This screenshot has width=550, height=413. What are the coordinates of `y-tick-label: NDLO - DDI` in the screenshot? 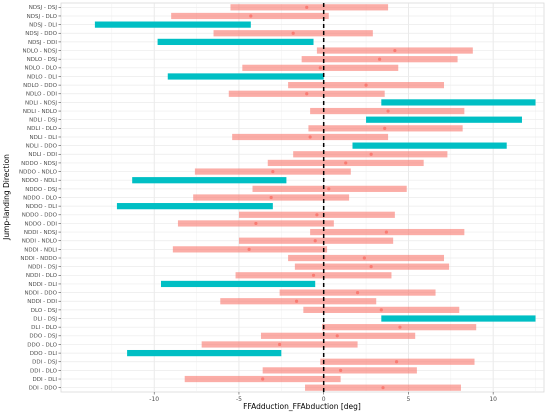 It's located at (41, 95).